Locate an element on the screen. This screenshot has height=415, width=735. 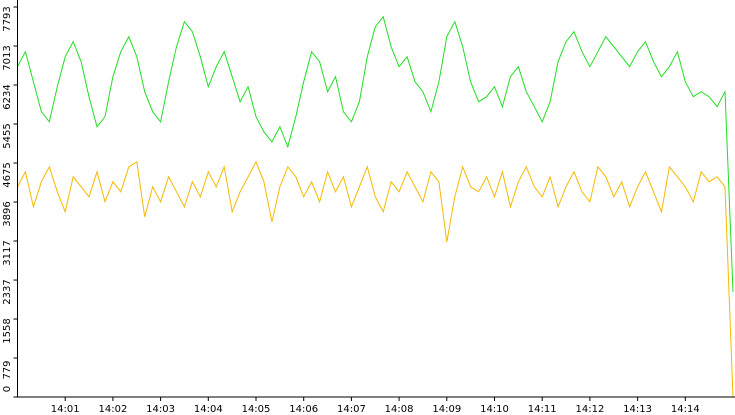
y-tick-label: 6234 is located at coordinates (7, 96).